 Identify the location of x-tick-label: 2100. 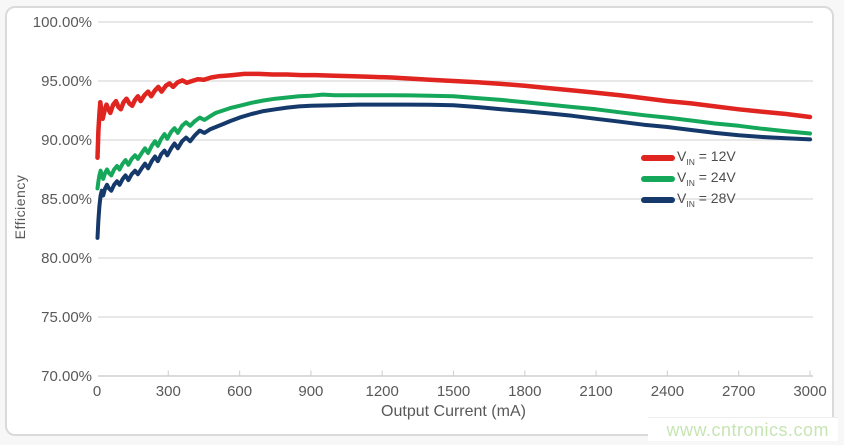
(595, 391).